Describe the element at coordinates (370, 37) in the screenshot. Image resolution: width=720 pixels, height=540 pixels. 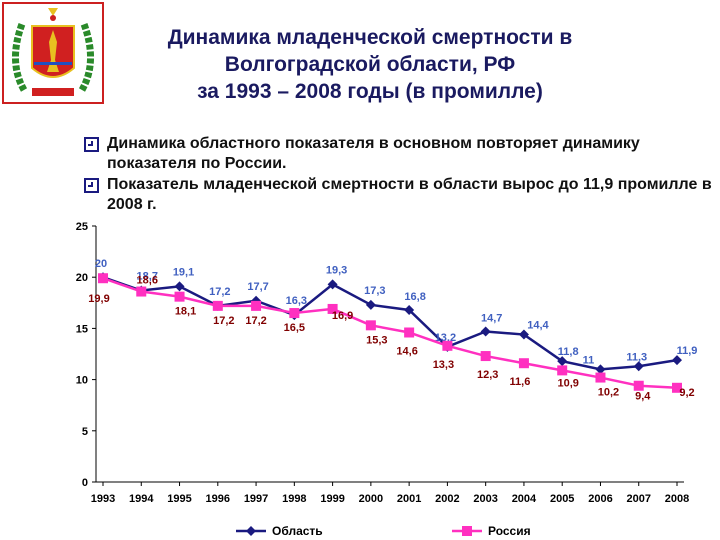
I see `title-line-1: Динамика младенческой смертности в` at that location.